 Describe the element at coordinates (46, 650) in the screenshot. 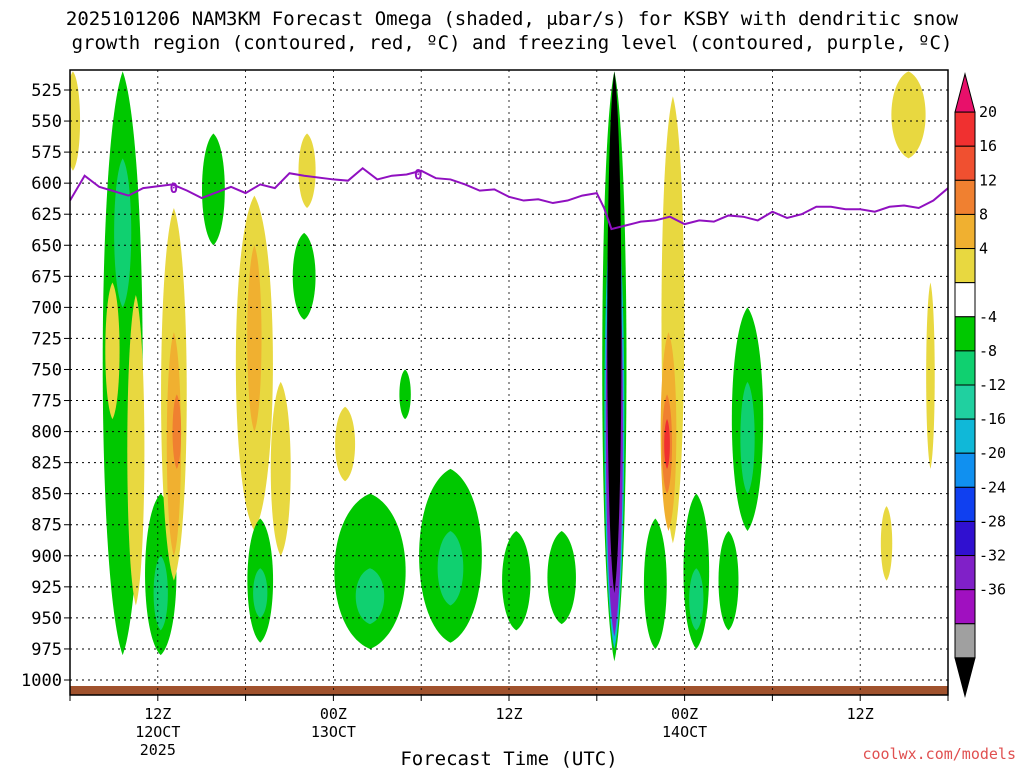

I see `y-tick-label: 975` at that location.